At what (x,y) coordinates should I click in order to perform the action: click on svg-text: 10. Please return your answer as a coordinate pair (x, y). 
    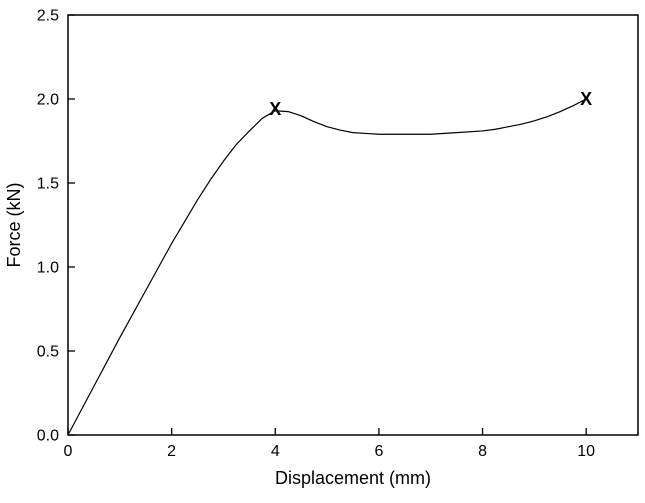
    Looking at the image, I should click on (586, 451).